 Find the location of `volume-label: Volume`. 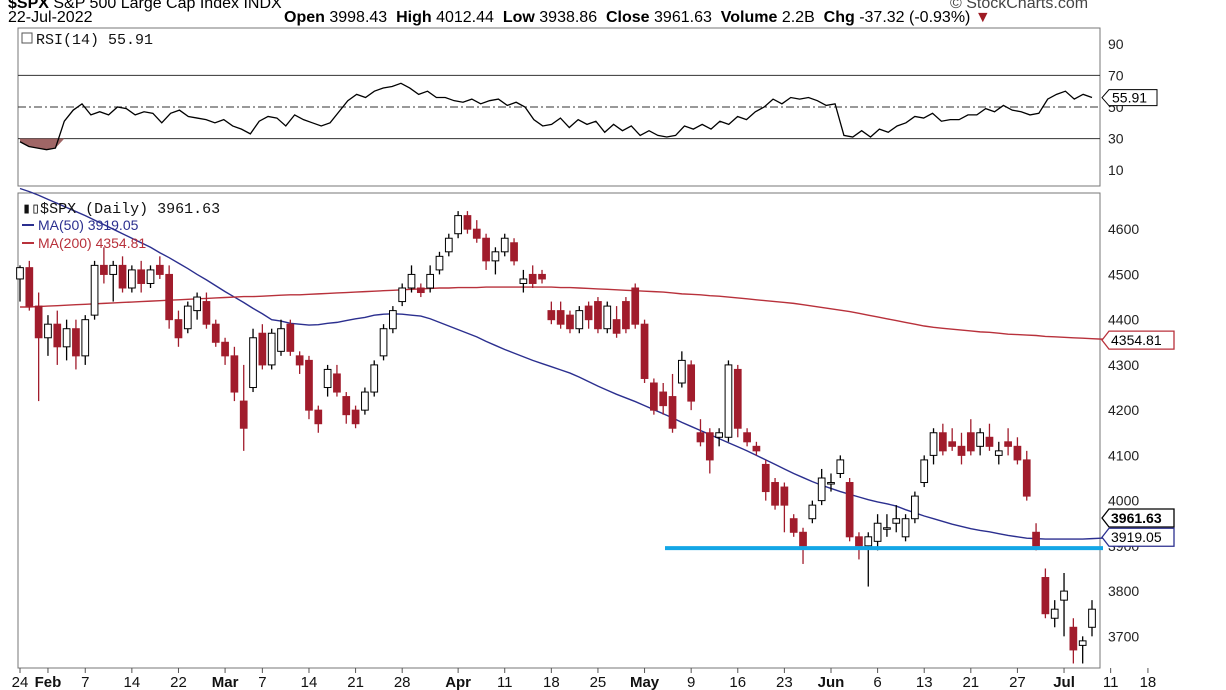

volume-label: Volume is located at coordinates (749, 17).